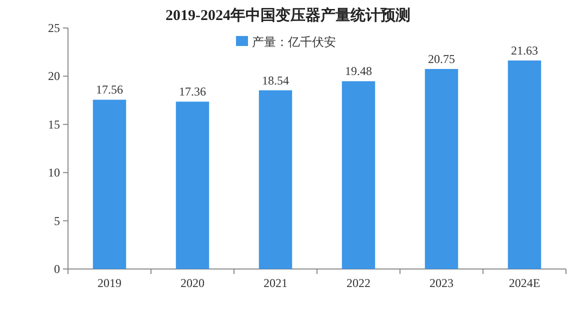  I want to click on x-tick-label: 2019, so click(110, 283).